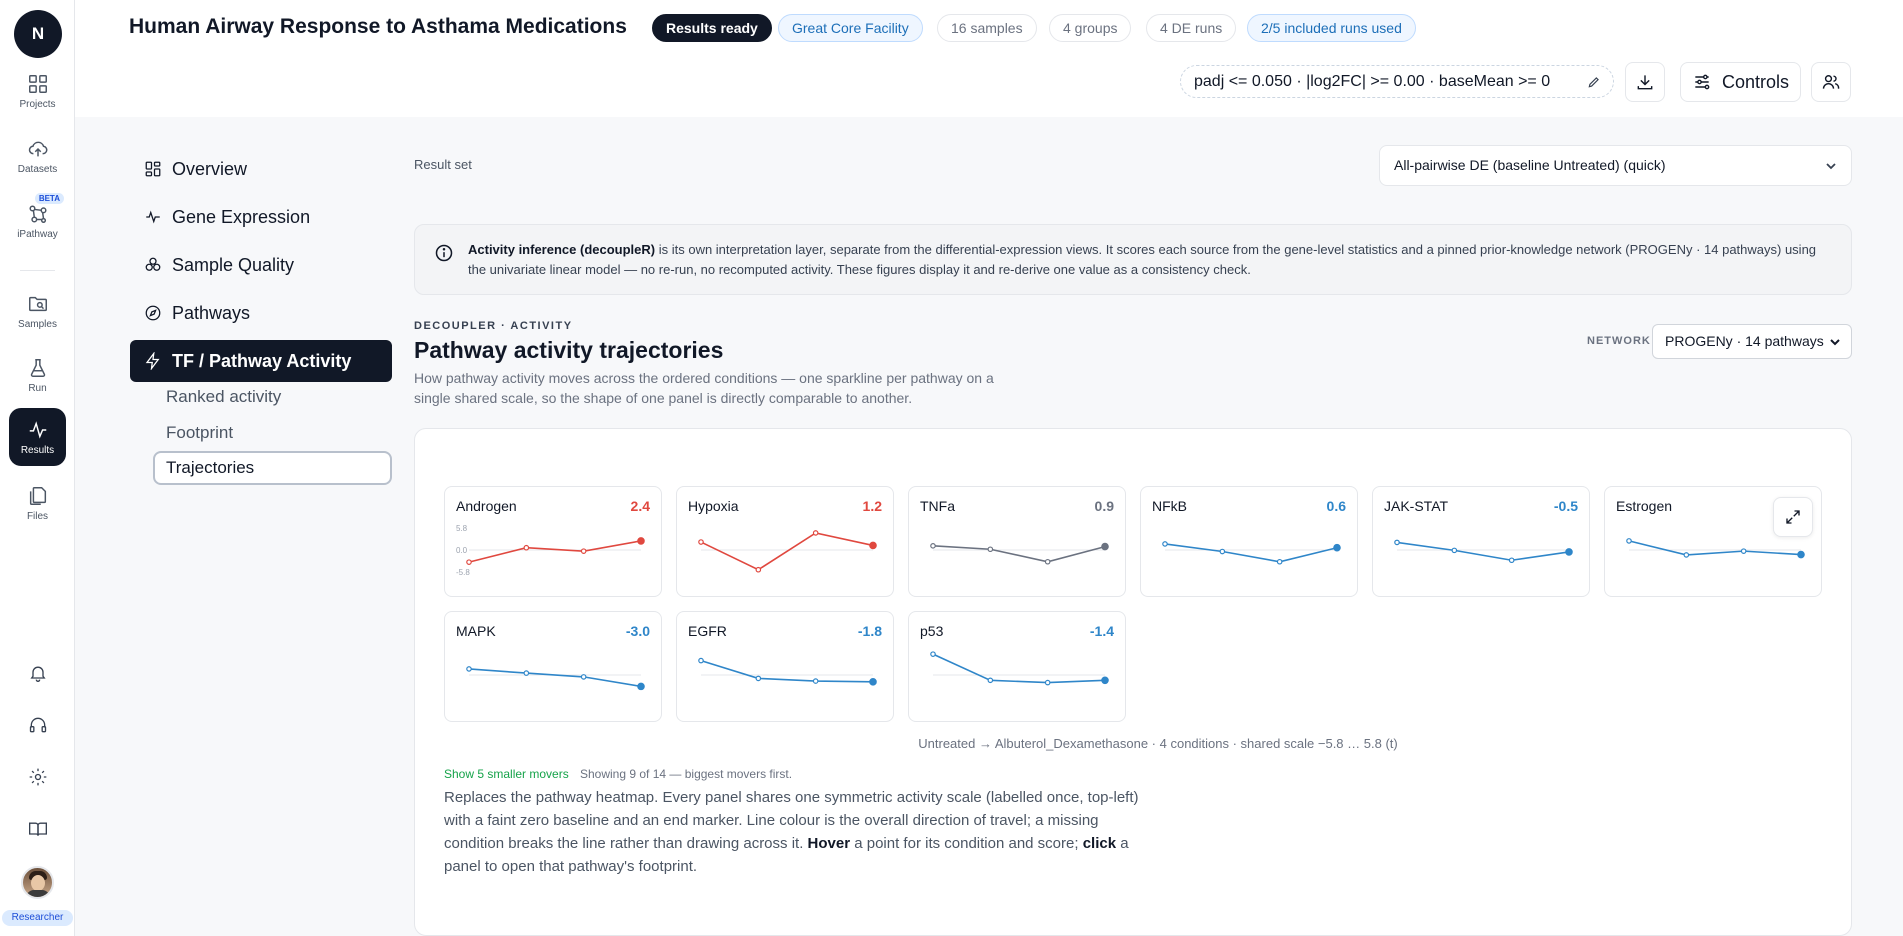 This screenshot has height=936, width=1903. Describe the element at coordinates (1017, 541) in the screenshot. I see `pathway-card-tnfa: TNFa 0.9` at that location.